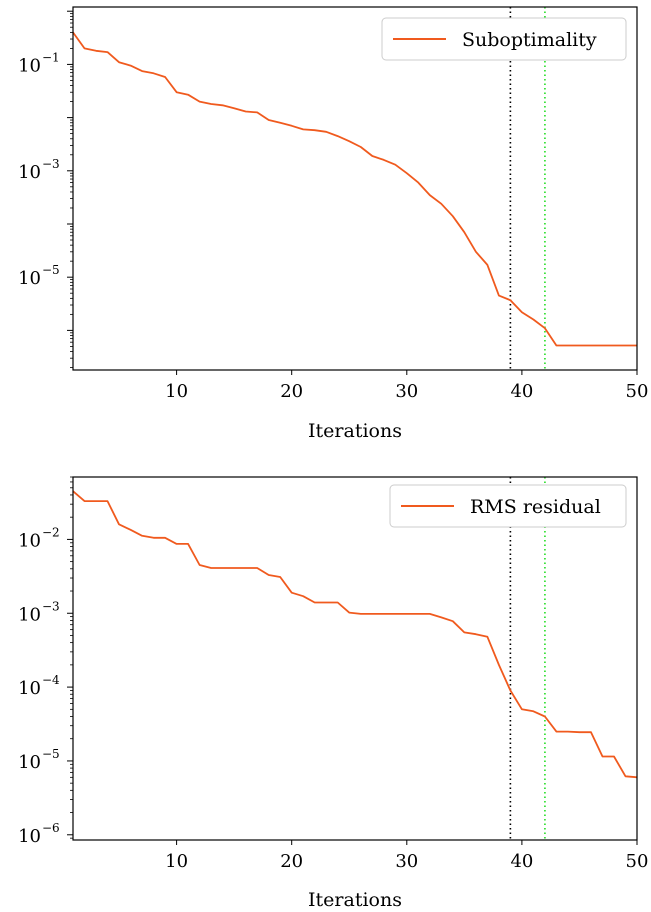 Image resolution: width=651 pixels, height=912 pixels. I want to click on y-axis-2: 10−210−310−410−510−6, so click(45, 661).